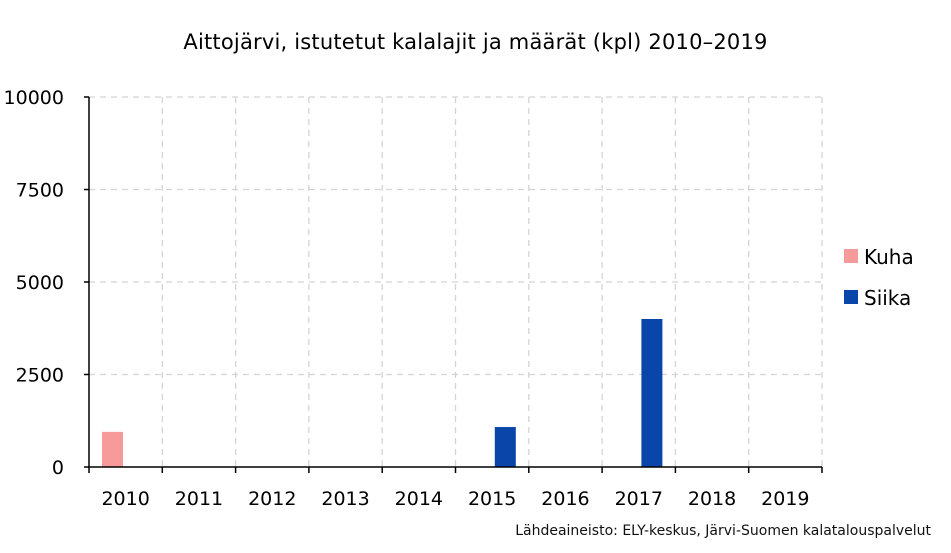 The image size is (951, 553). I want to click on x-tick-labels: 2010 2011 2012 2013 2014 2015 2016 2017 2018 2019, so click(455, 488).